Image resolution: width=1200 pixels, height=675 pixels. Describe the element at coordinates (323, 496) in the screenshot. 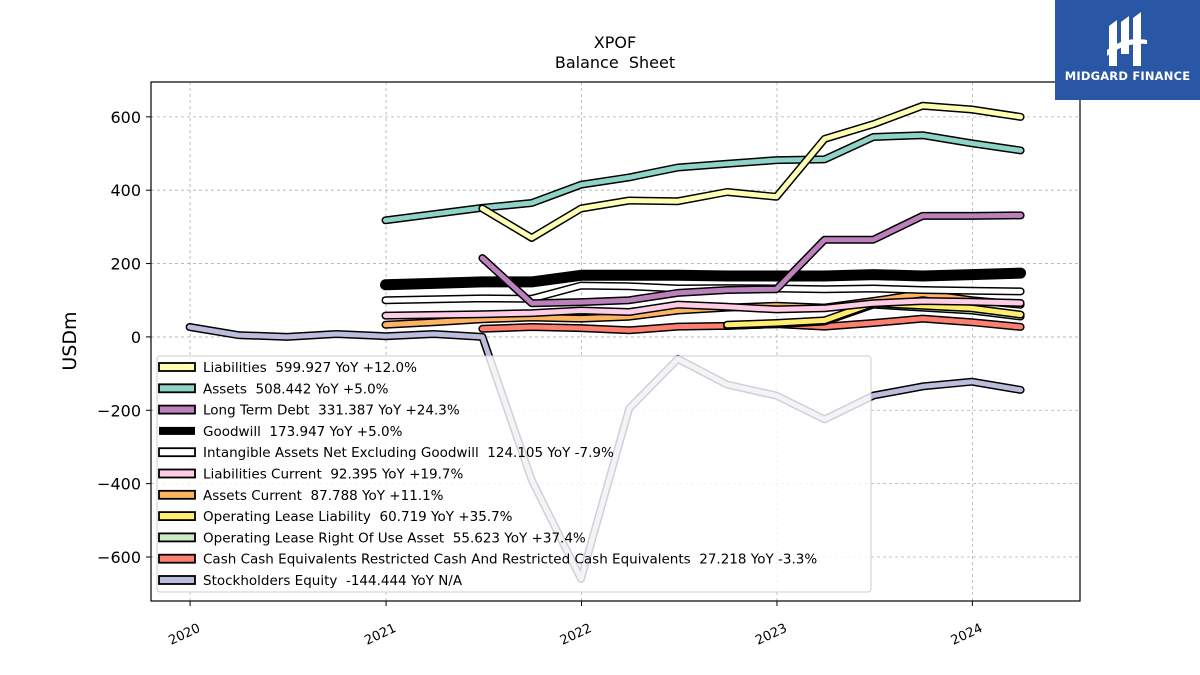

I see `legend-entry: Assets Current 87.788 YoY +11.1%` at that location.